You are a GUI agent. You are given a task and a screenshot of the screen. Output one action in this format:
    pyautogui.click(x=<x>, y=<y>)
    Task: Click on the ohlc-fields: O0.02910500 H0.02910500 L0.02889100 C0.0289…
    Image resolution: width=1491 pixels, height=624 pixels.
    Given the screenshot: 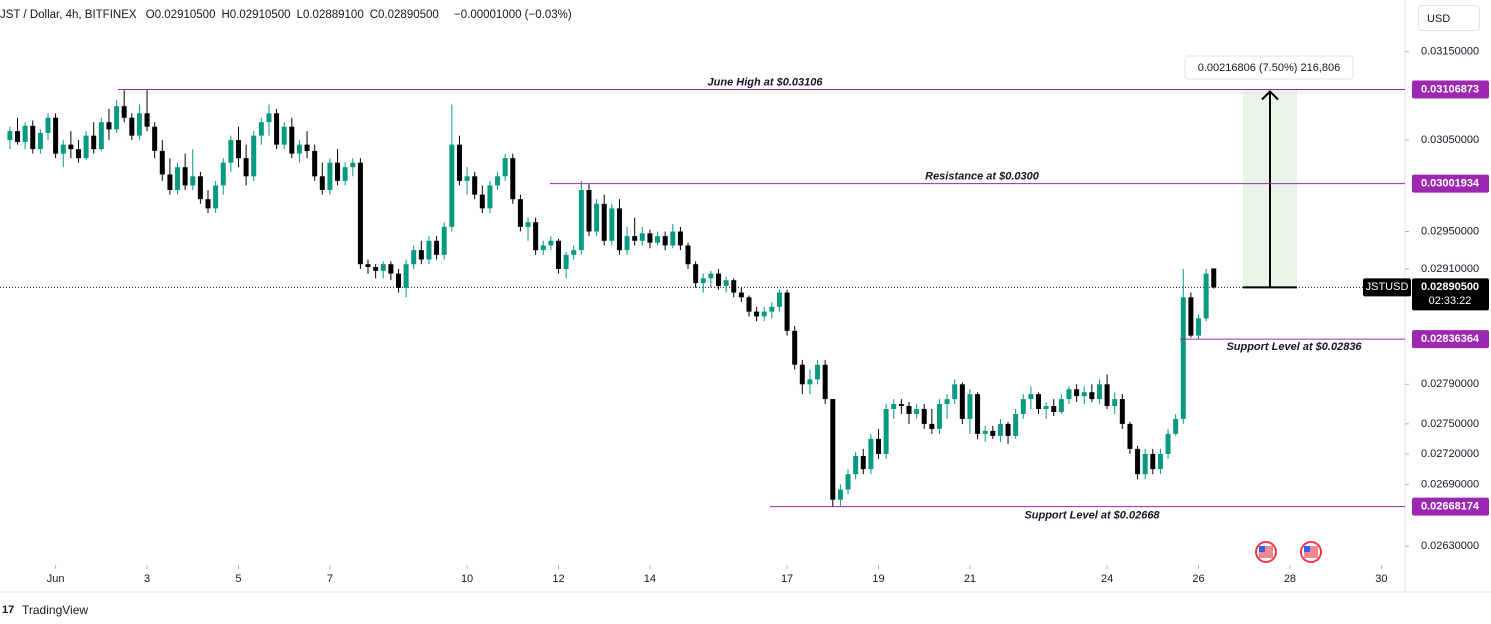 What is the action you would take?
    pyautogui.click(x=295, y=15)
    